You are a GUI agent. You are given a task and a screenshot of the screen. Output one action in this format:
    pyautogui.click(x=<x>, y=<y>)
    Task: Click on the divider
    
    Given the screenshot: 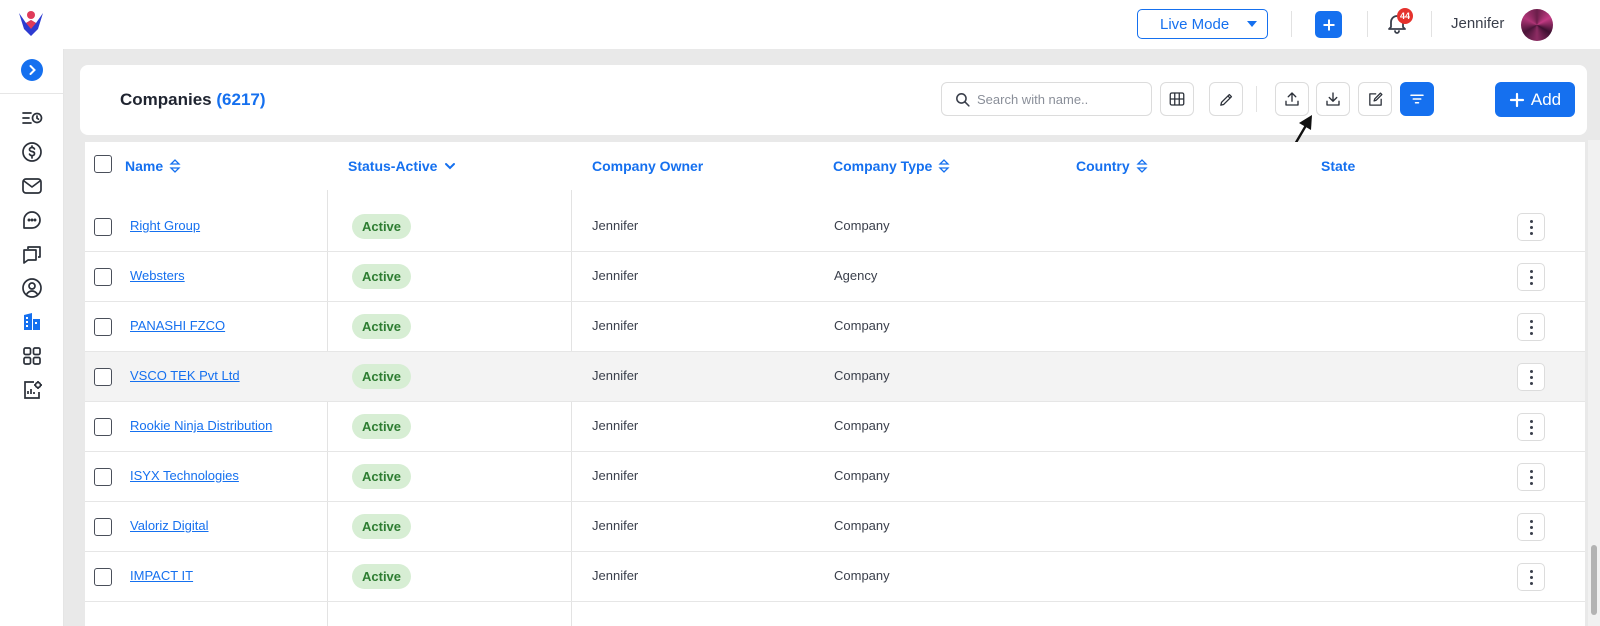 What is the action you would take?
    pyautogui.click(x=1256, y=99)
    